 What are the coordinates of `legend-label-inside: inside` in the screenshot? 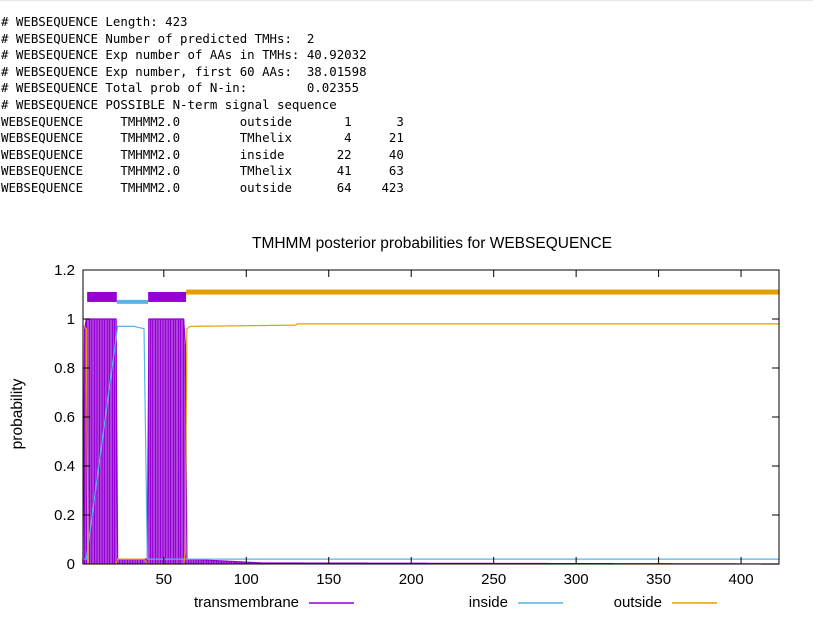 It's located at (488, 602).